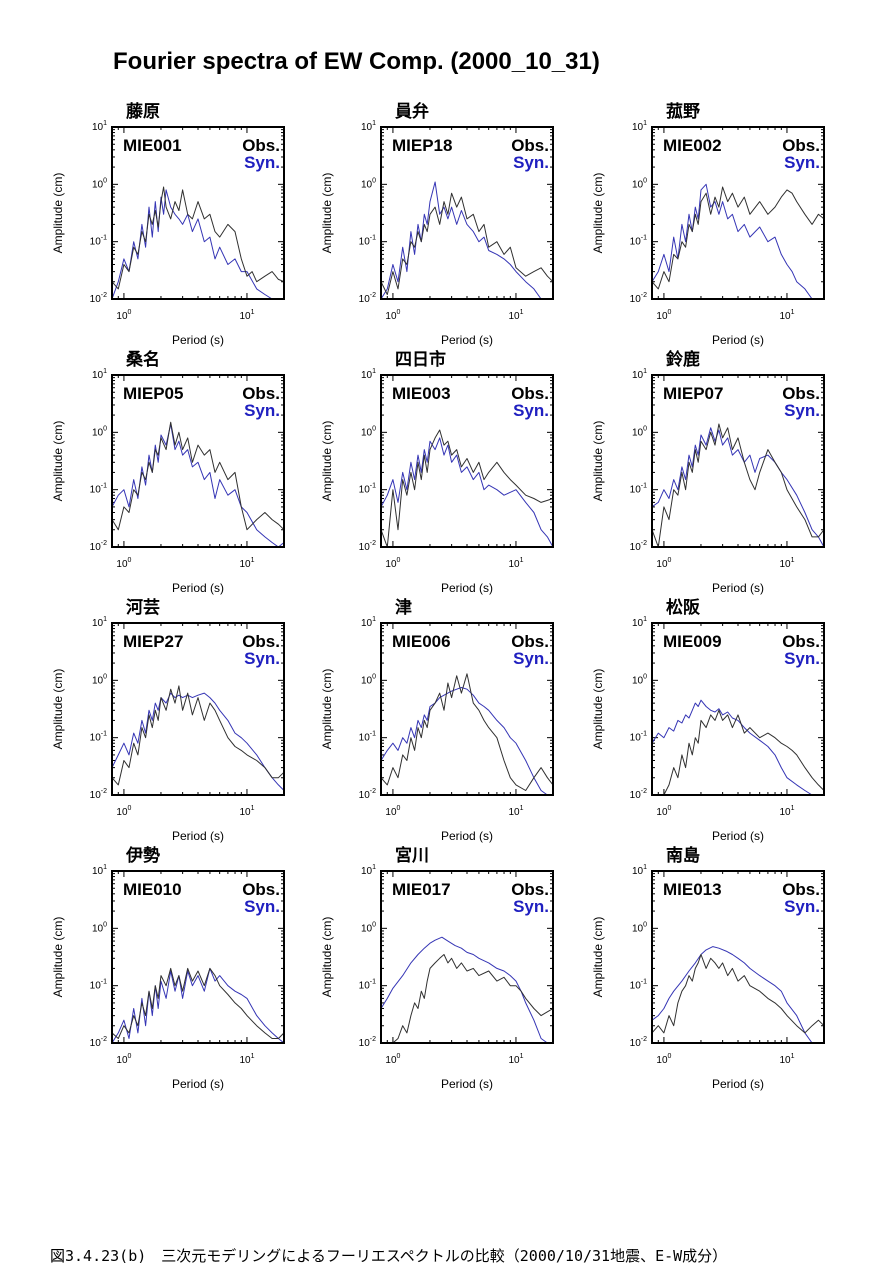 The height and width of the screenshot is (1282, 891). What do you see at coordinates (420, 359) in the screenshot?
I see `station-name: 四日市` at bounding box center [420, 359].